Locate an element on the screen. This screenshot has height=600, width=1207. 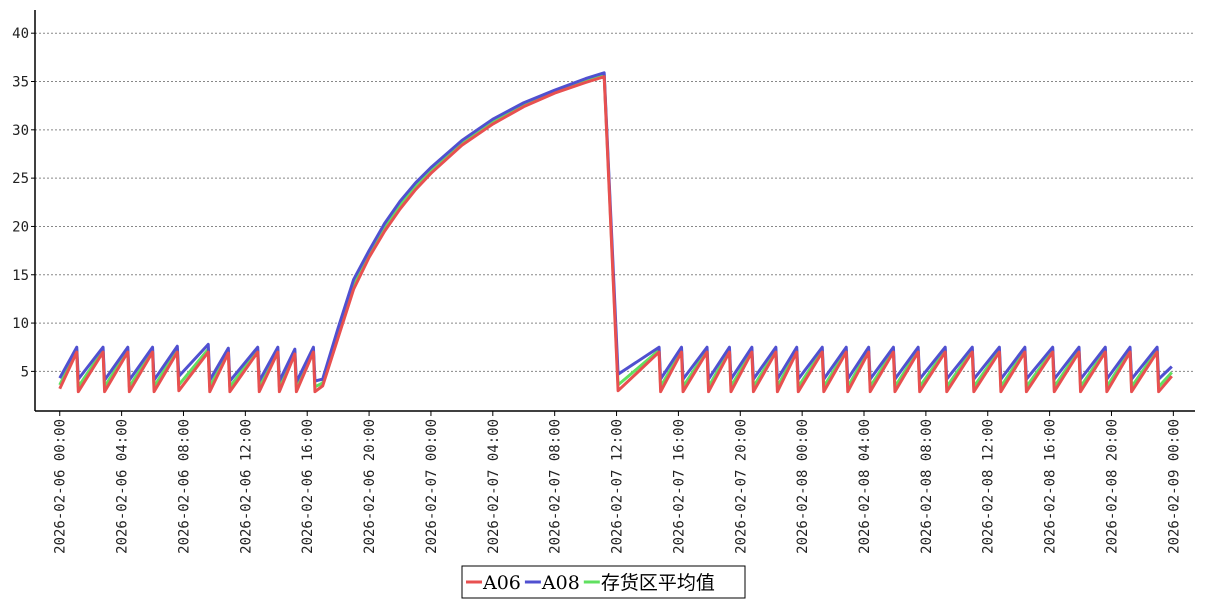
legend-label: A06 is located at coordinates (501, 583).